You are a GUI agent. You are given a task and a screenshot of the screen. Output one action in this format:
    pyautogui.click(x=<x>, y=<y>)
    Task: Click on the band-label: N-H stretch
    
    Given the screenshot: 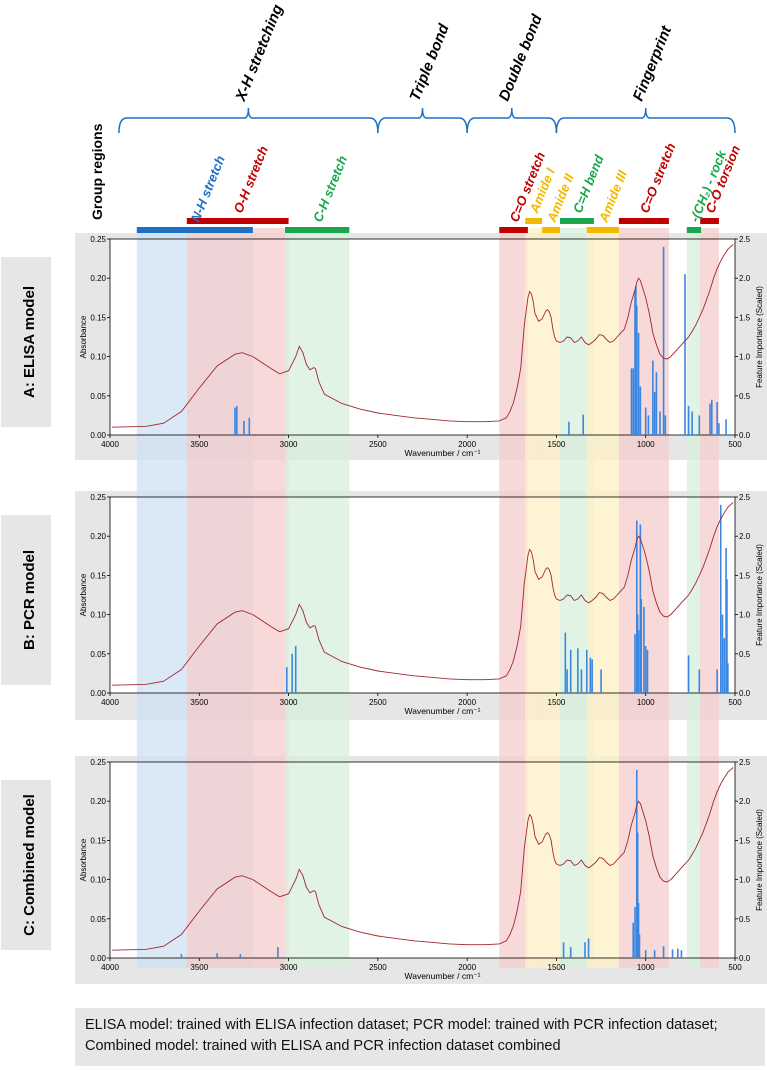 What is the action you would take?
    pyautogui.click(x=208, y=188)
    